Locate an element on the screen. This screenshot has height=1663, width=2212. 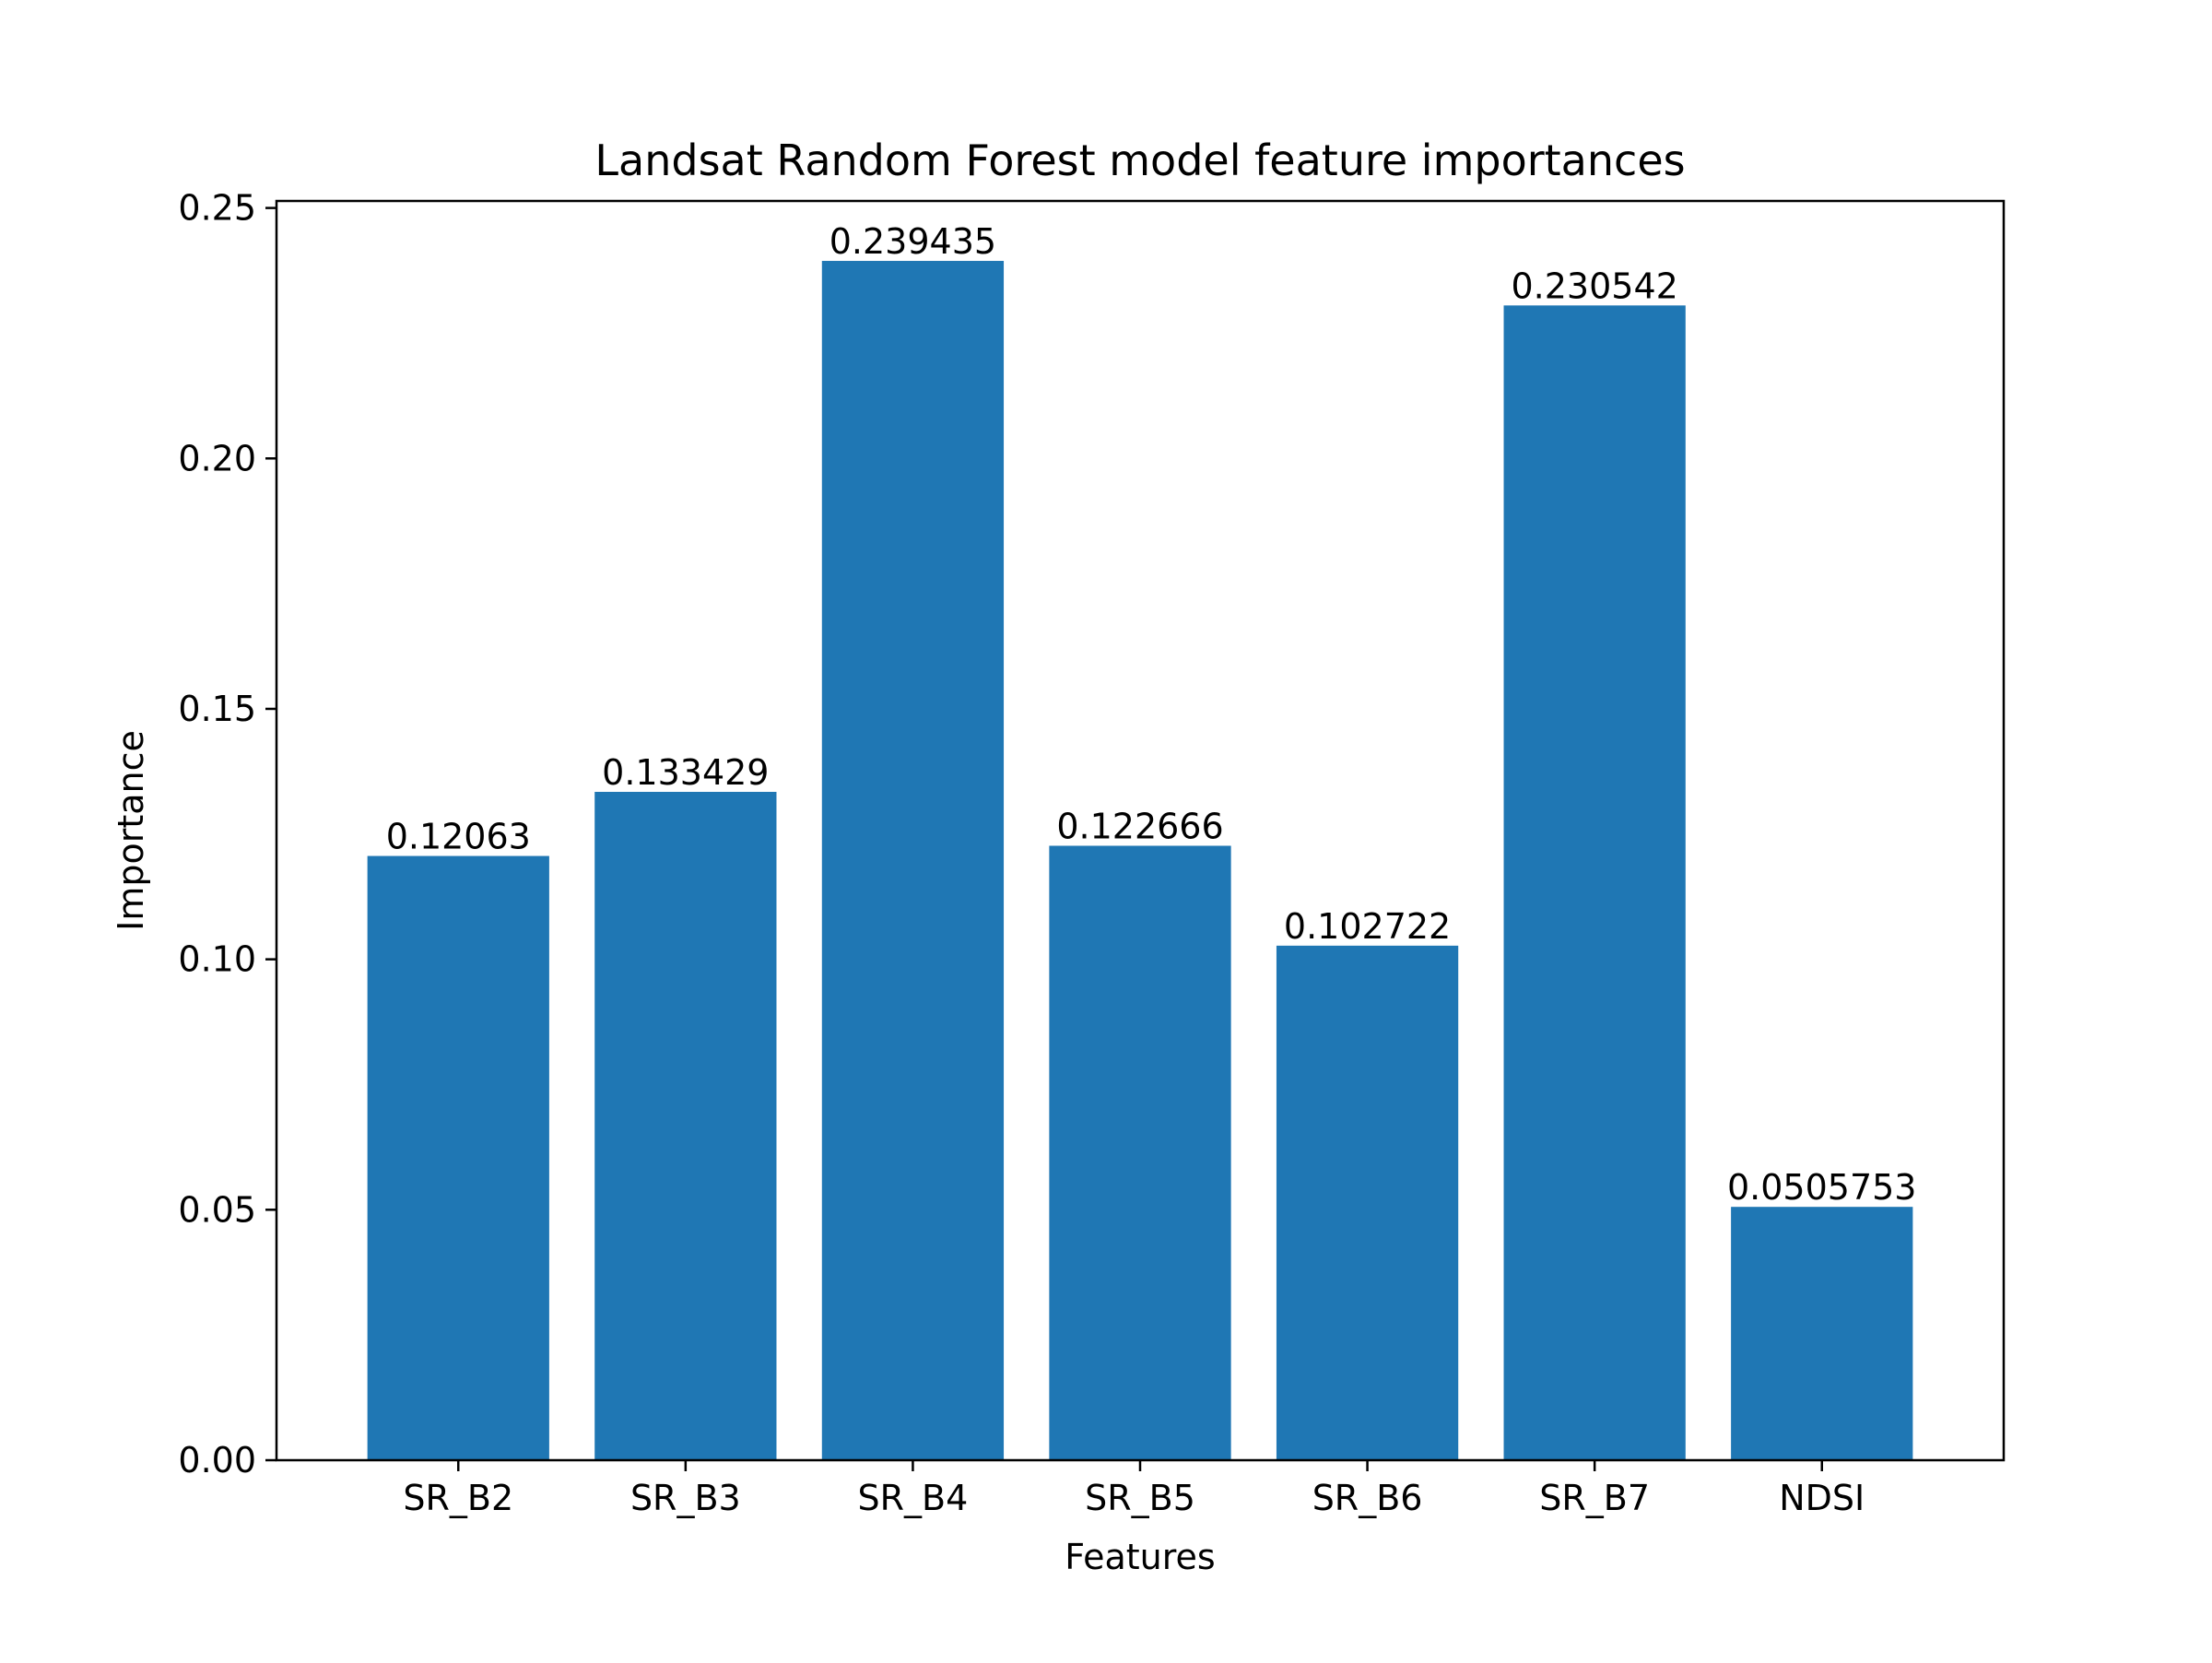
data-label: 0.230542 is located at coordinates (1594, 285).